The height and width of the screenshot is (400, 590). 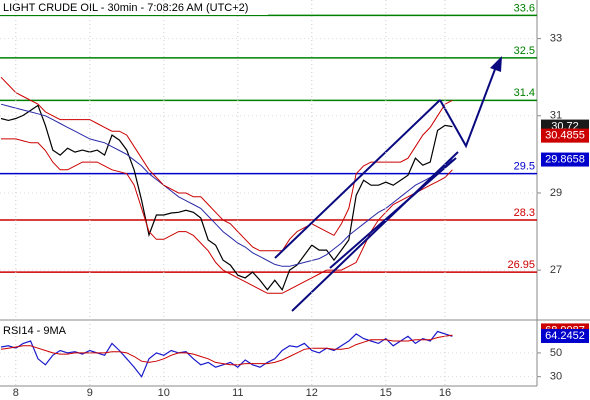 I want to click on y-tick-label: 31, so click(x=556, y=116).